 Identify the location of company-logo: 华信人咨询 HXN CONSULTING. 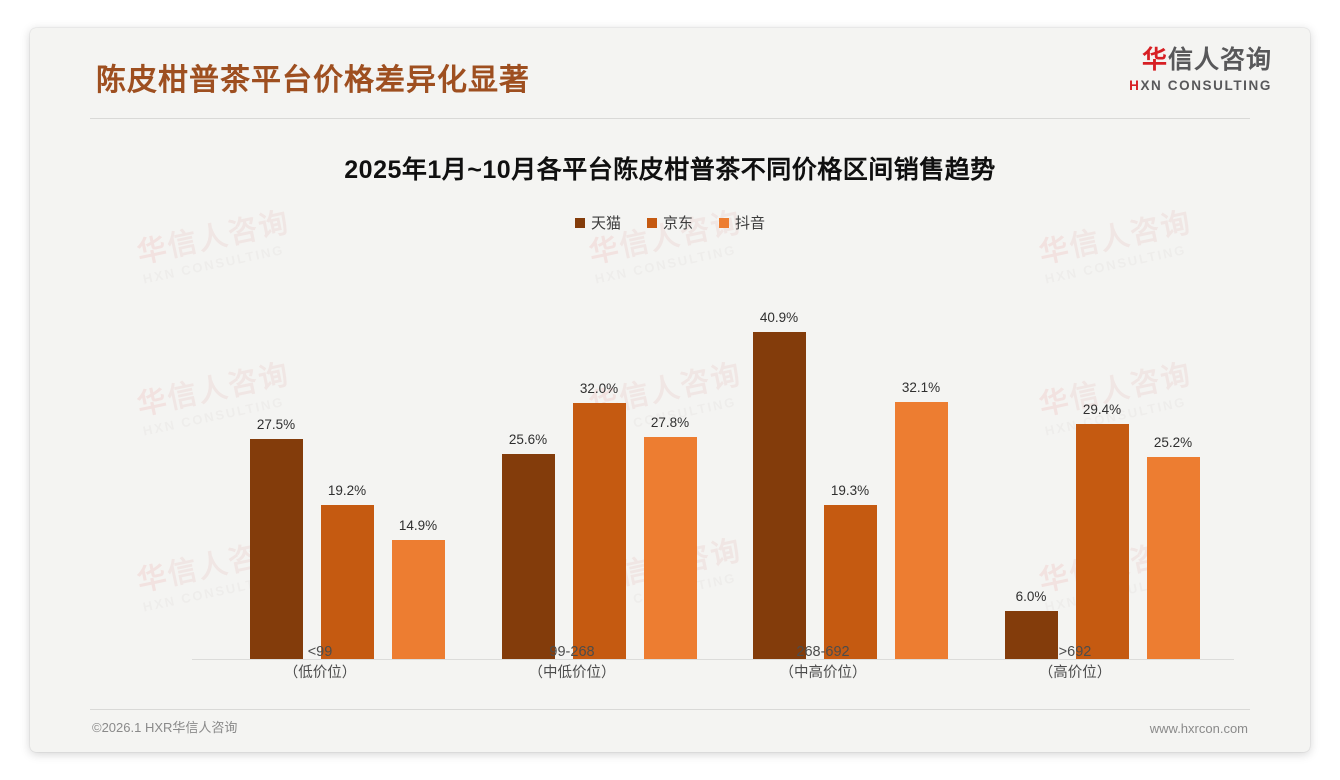
(1200, 70).